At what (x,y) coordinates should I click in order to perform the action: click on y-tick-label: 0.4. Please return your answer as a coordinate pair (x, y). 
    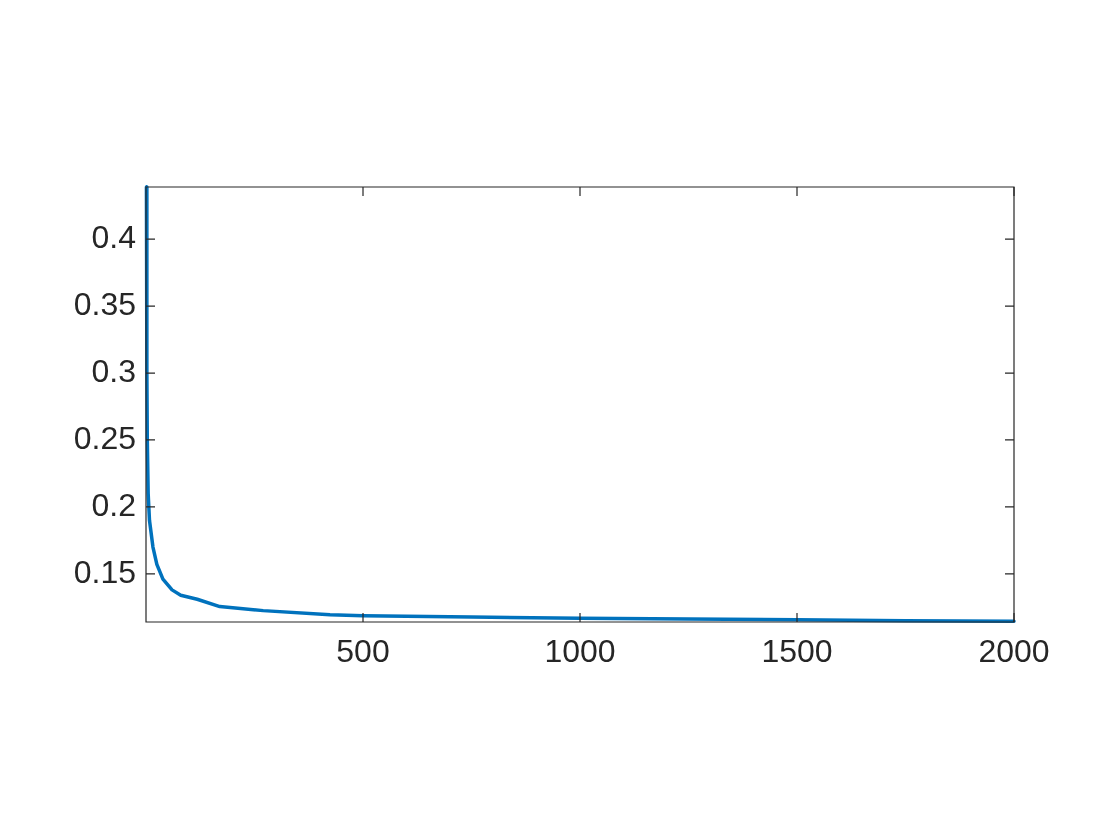
    Looking at the image, I should click on (113, 237).